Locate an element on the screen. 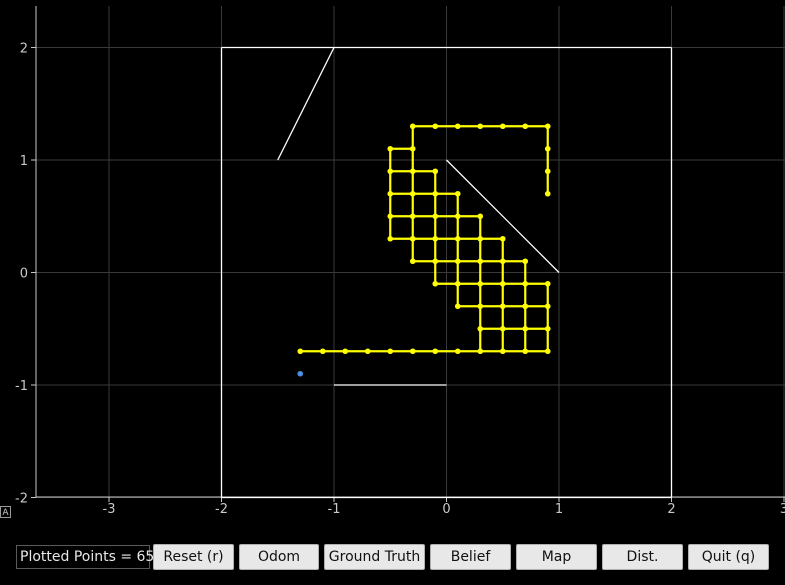 Image resolution: width=785 pixels, height=585 pixels. belief-button: Belief is located at coordinates (470, 557).